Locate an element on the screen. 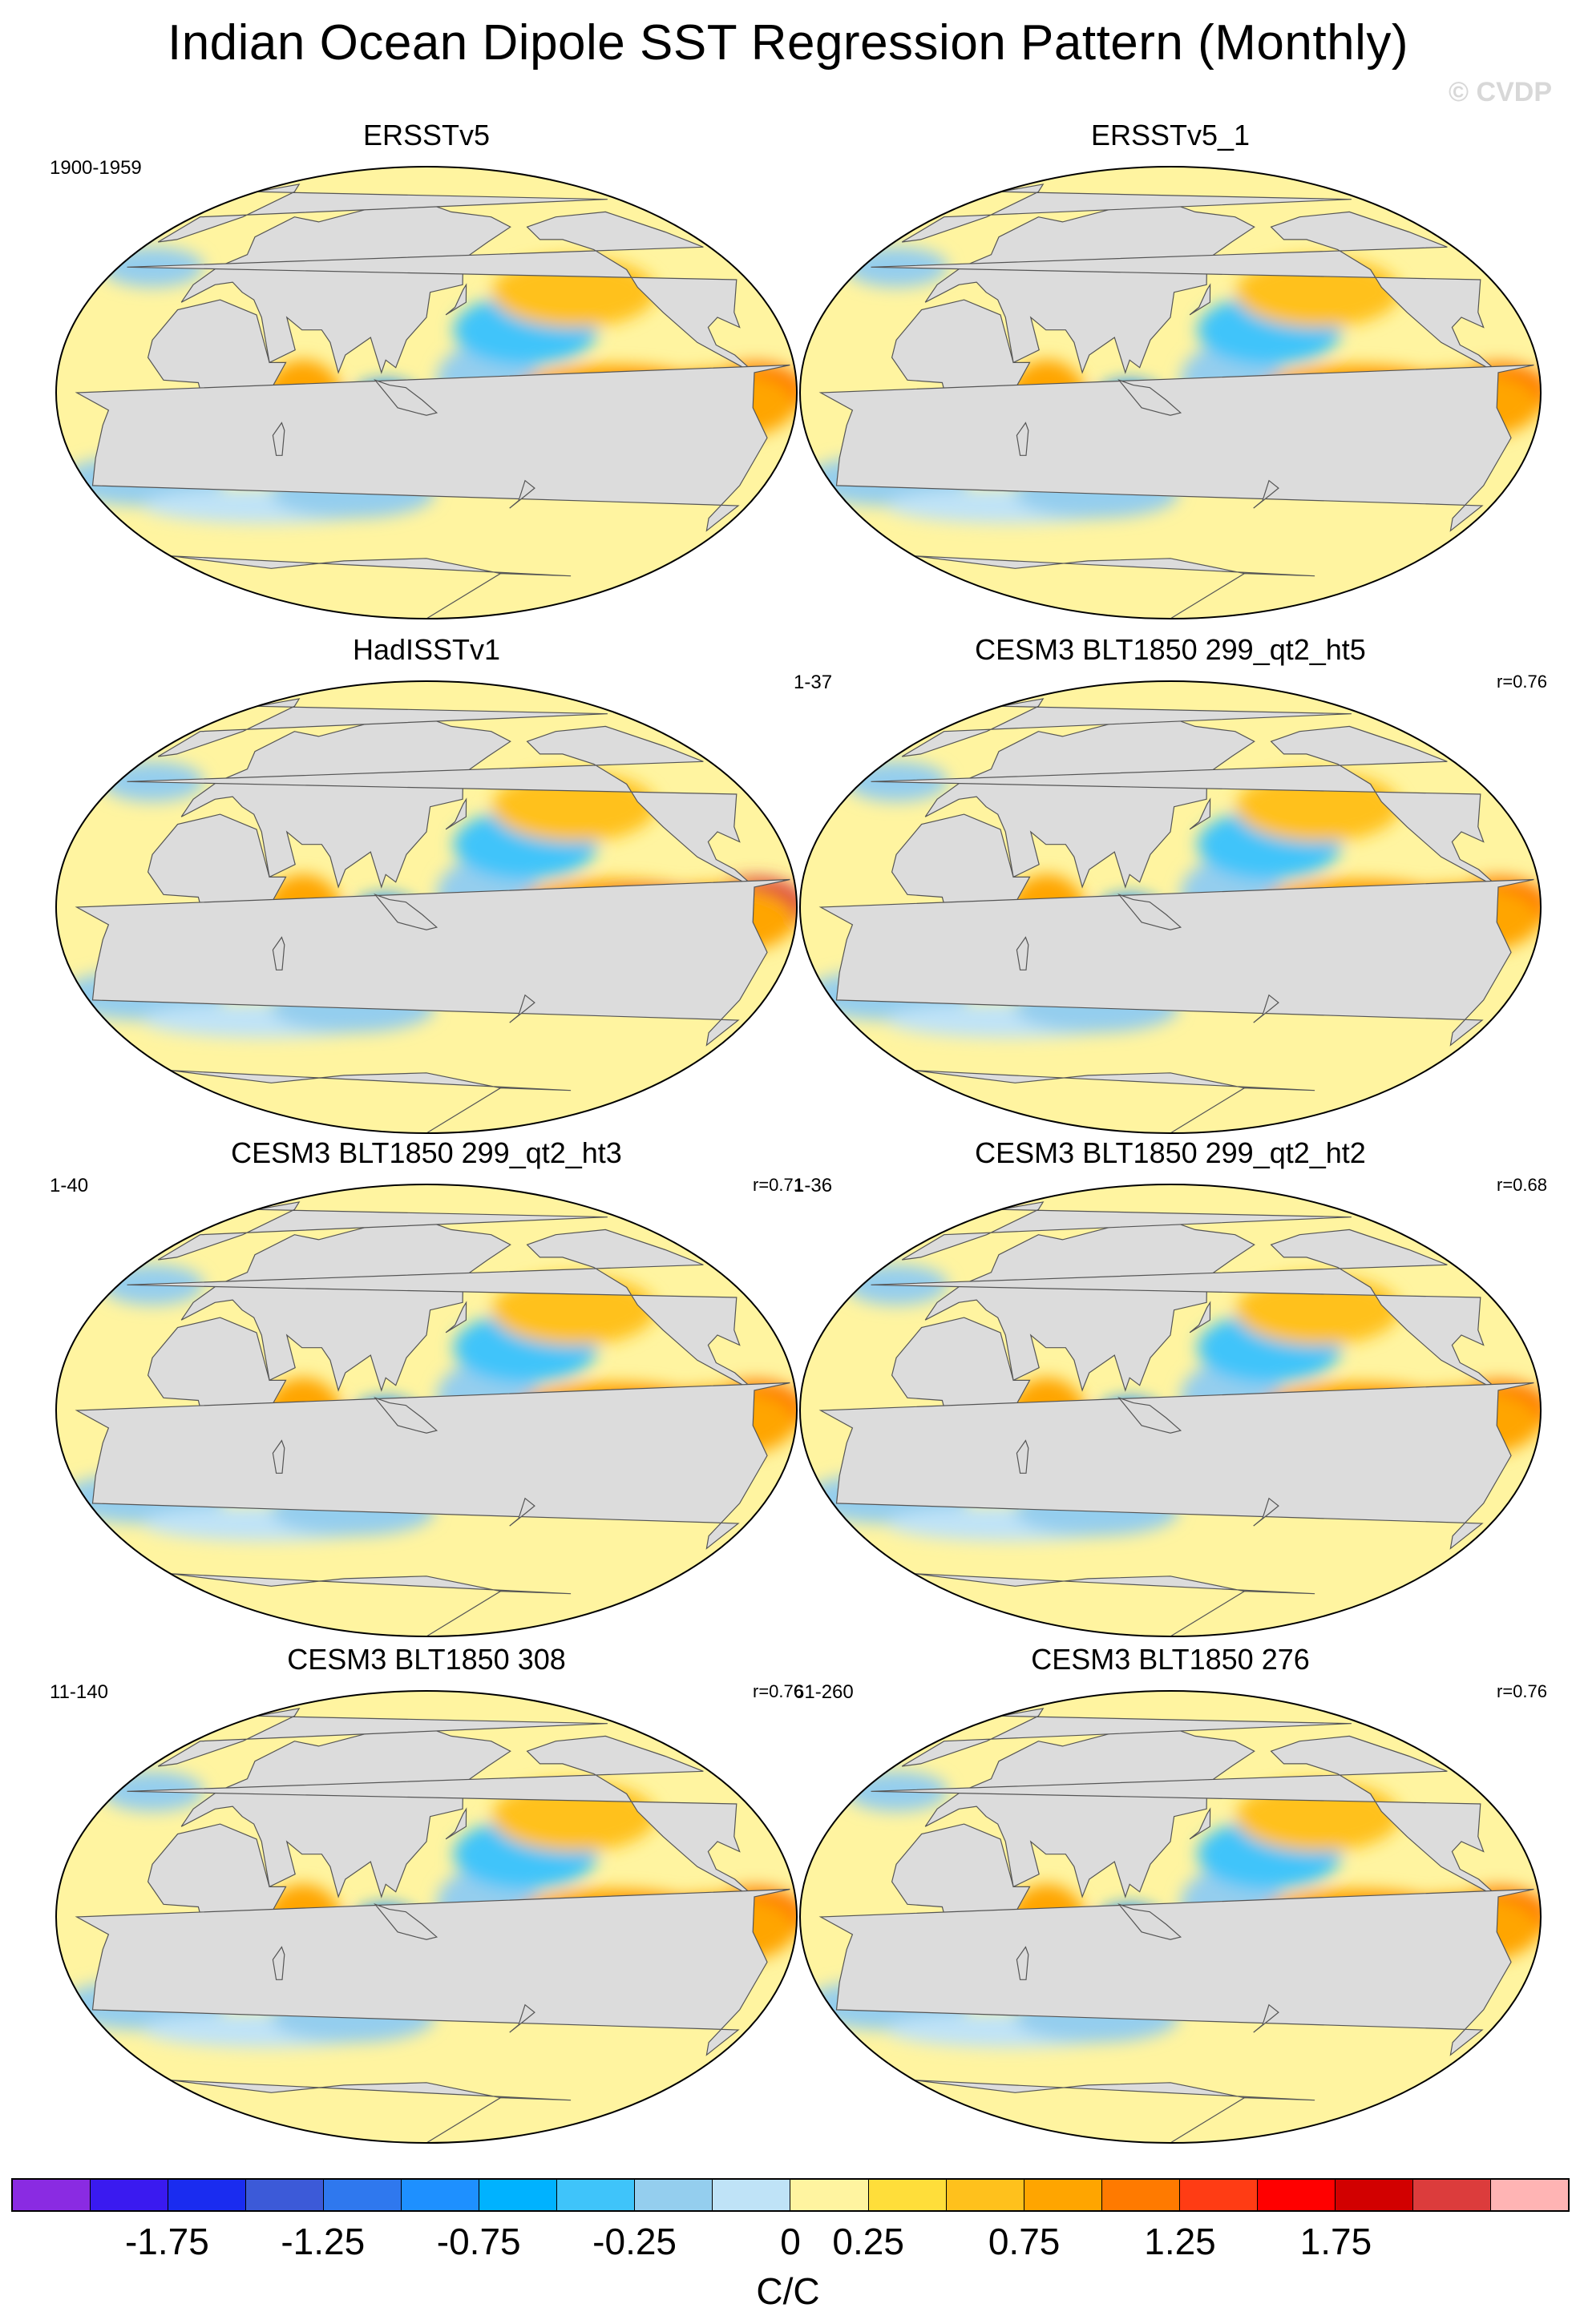  colorbar-tick-label: -1.75 is located at coordinates (166, 2241).